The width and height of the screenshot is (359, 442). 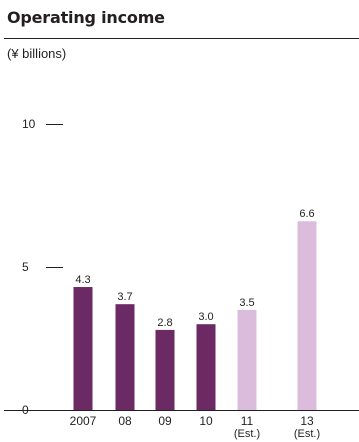 I want to click on data-label: 3.5, so click(x=246, y=303).